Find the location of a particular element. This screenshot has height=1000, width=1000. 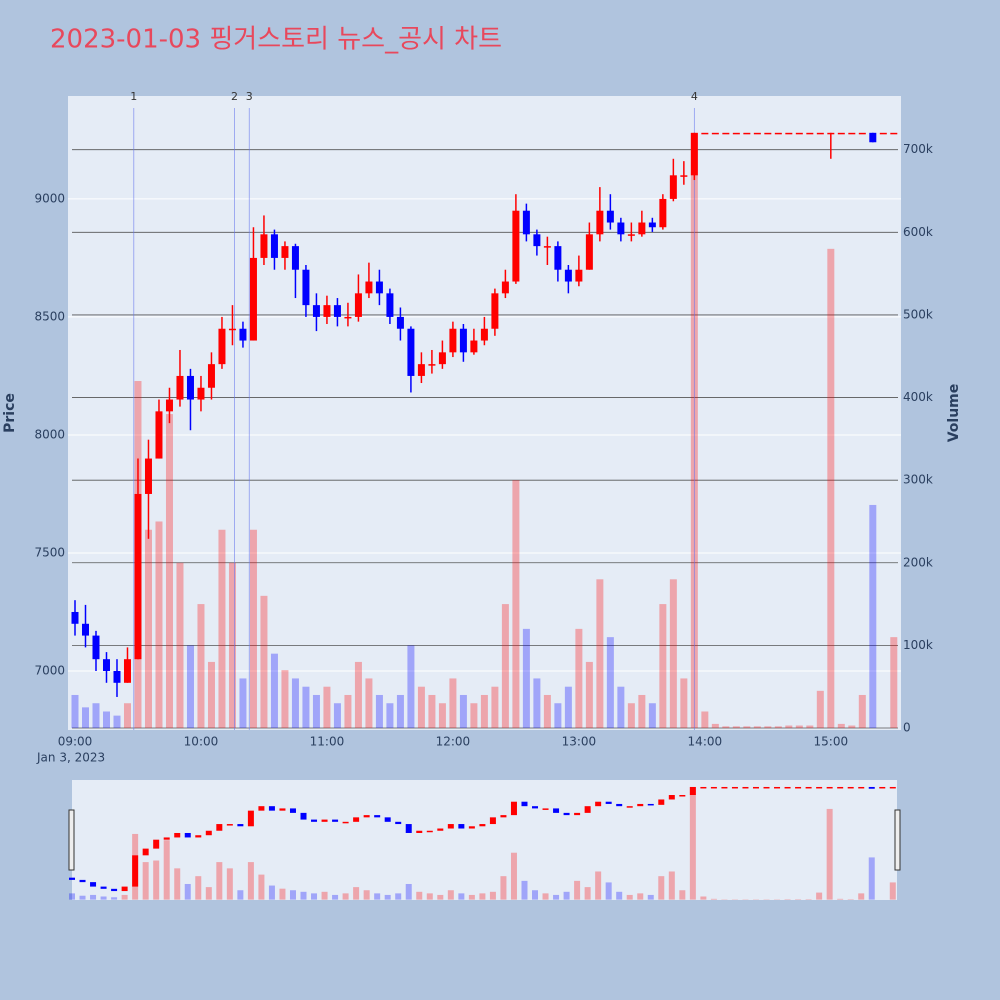

range-slider is located at coordinates (484, 840).